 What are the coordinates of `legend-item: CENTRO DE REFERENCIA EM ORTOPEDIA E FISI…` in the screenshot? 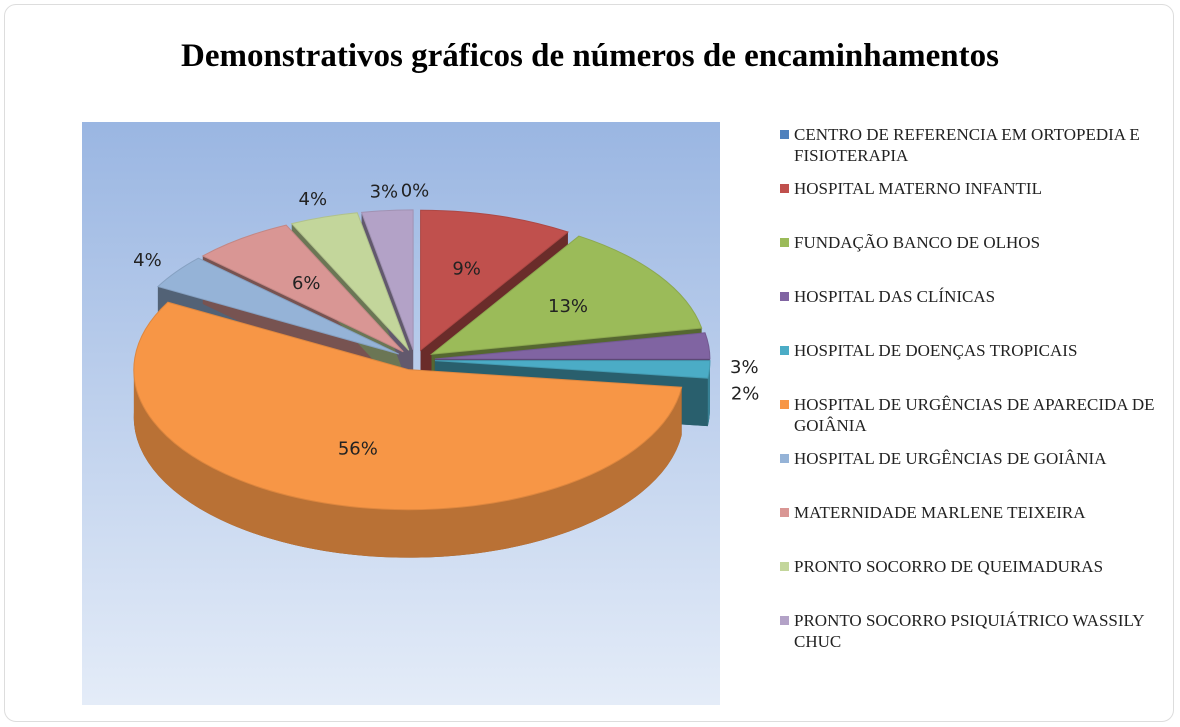 It's located at (975, 151).